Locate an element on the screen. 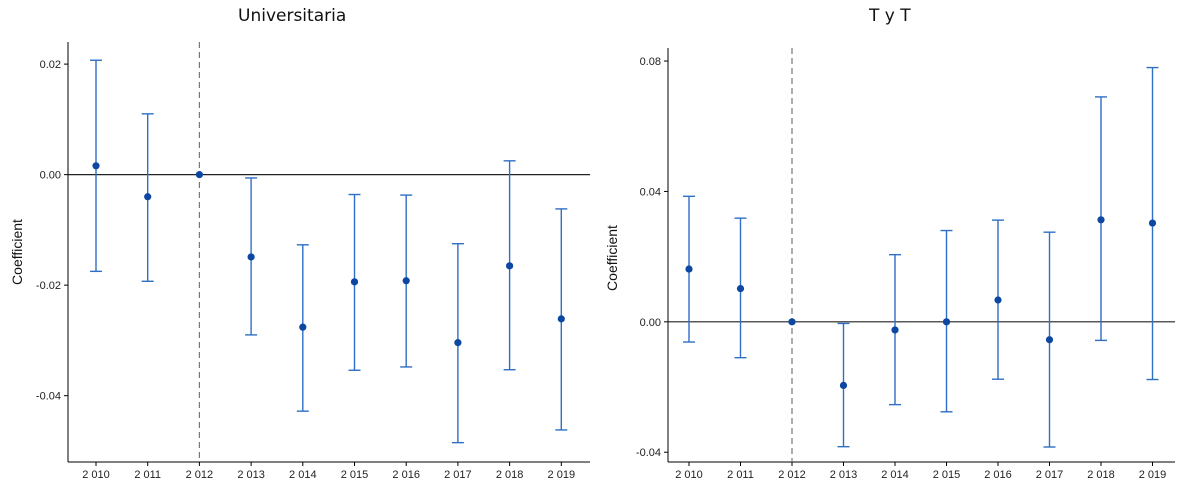 This screenshot has height=489, width=1177. univ-y-tick-label: 0.00 is located at coordinates (50, 176).